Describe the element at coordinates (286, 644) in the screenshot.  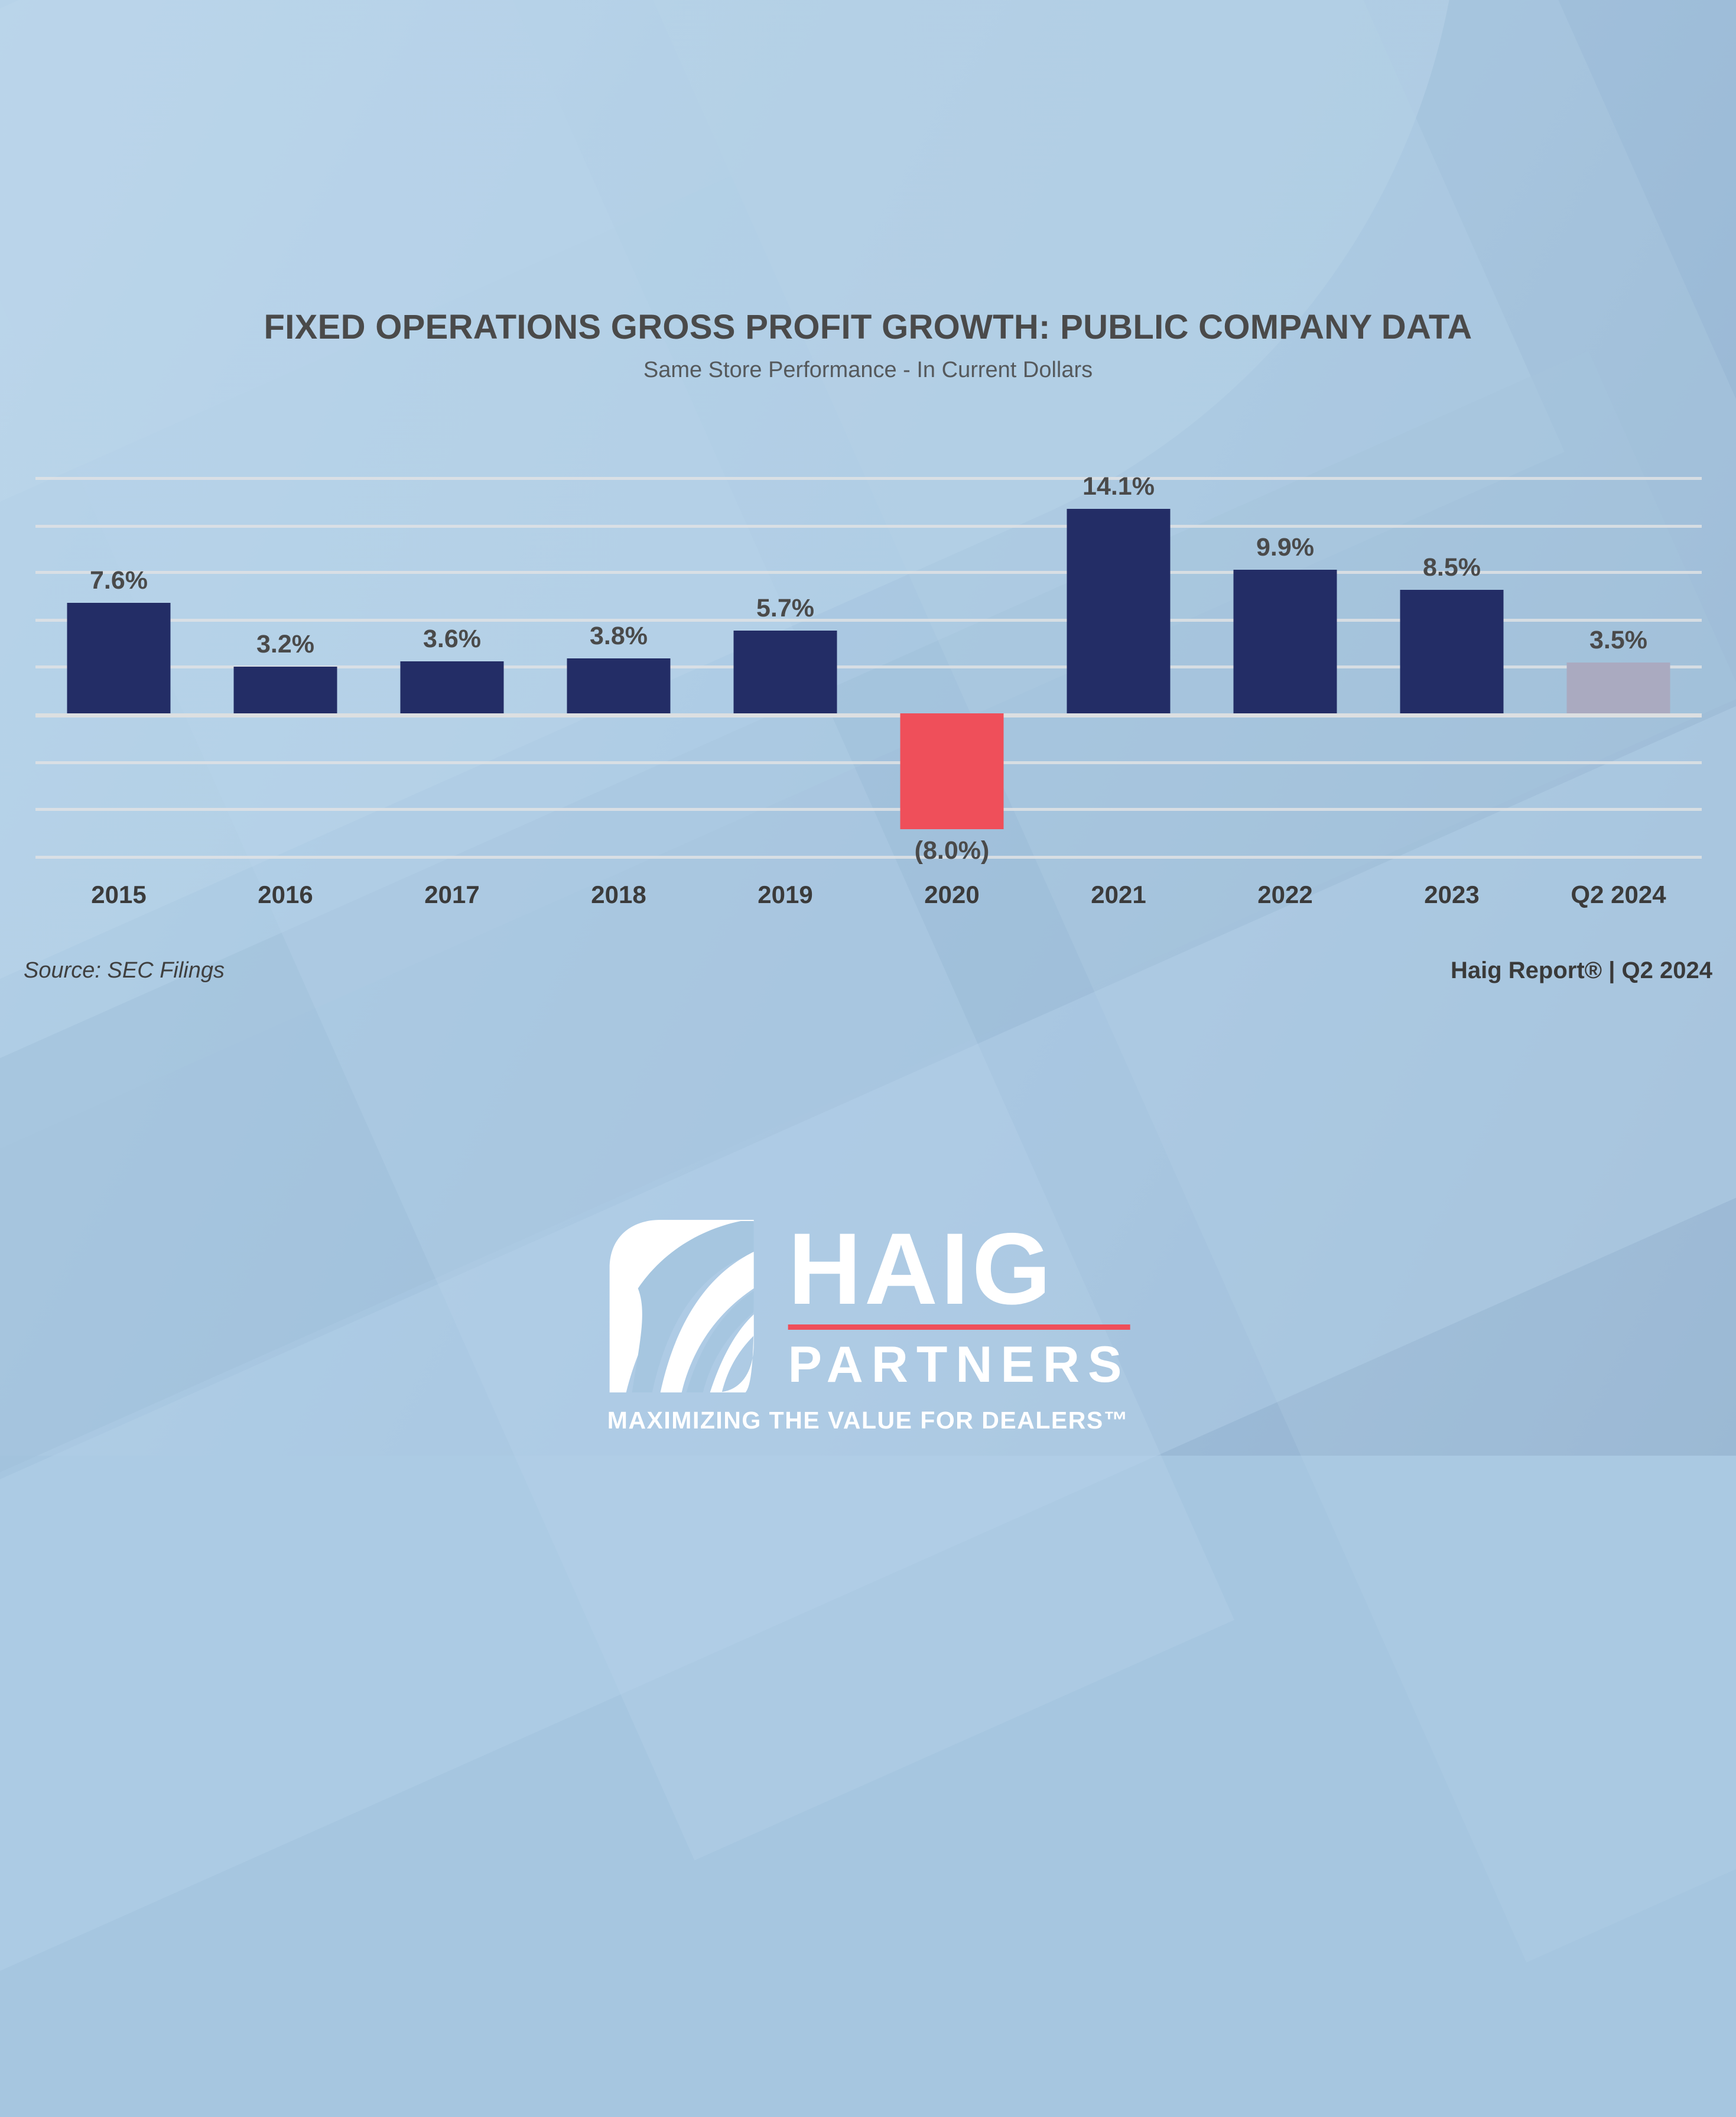
I see `bar-value-label: 3.2%` at that location.